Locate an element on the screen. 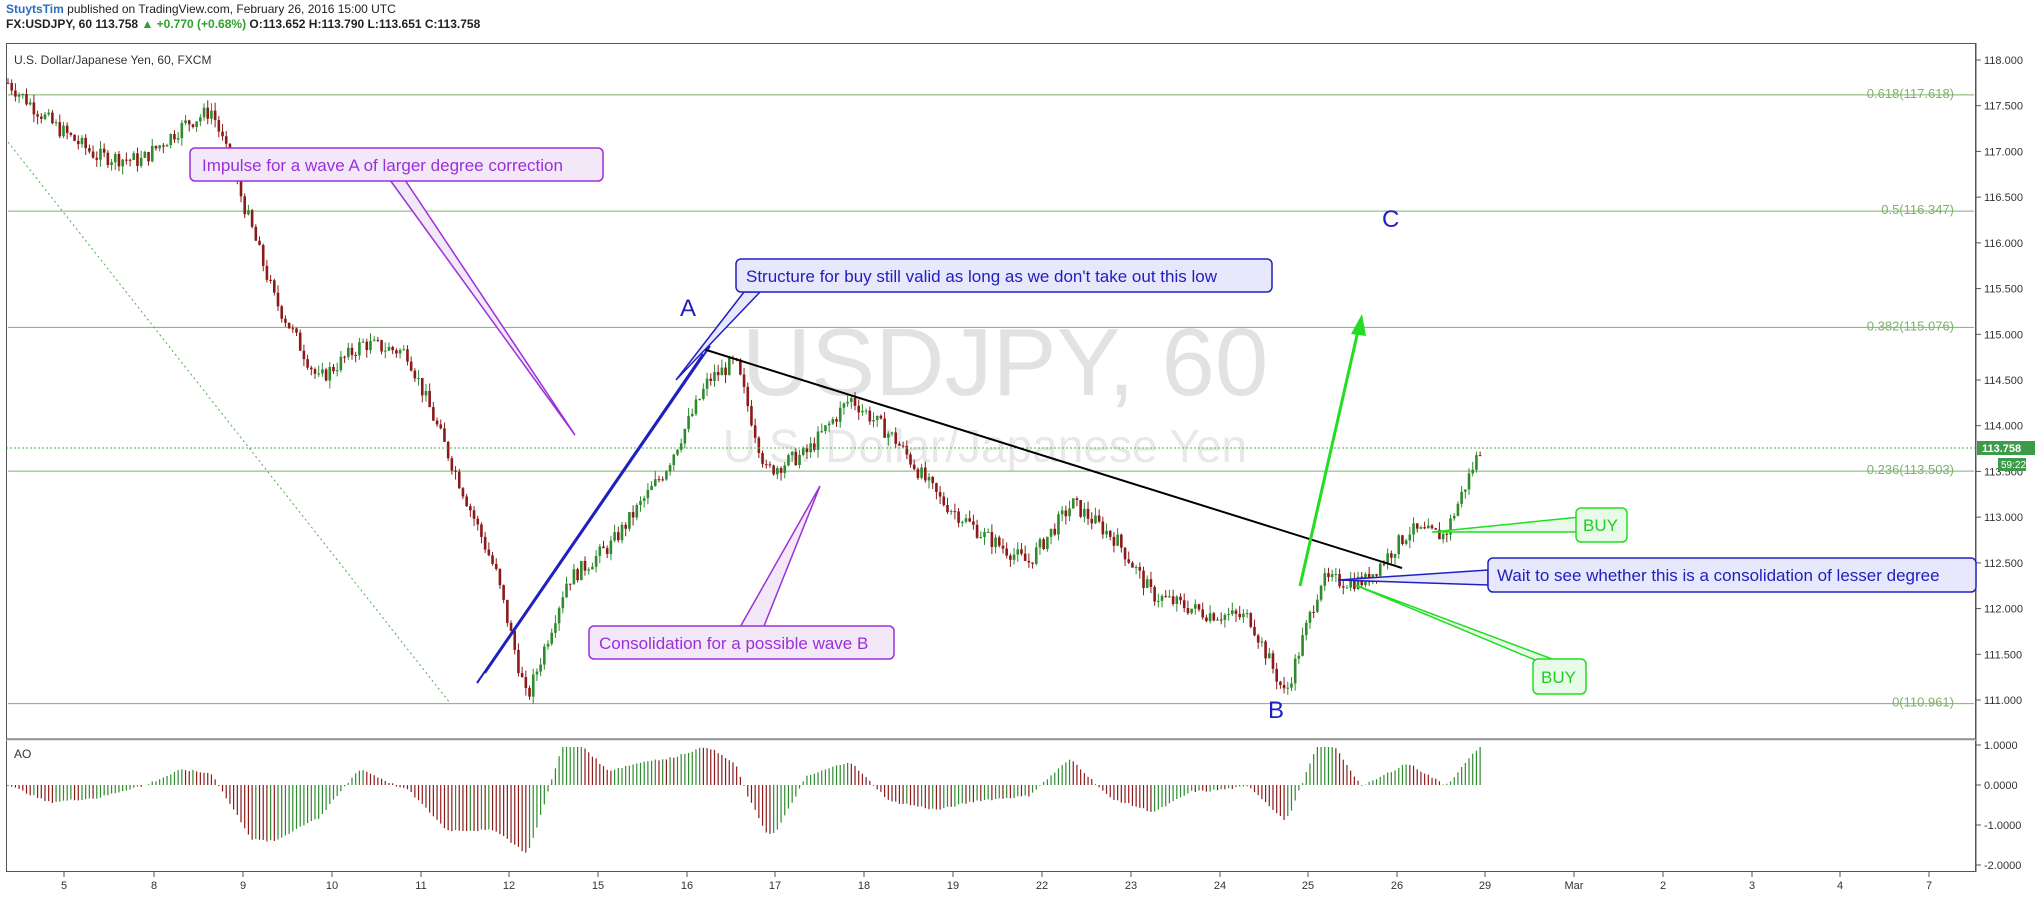  structure-callout is located at coordinates (1004, 275).